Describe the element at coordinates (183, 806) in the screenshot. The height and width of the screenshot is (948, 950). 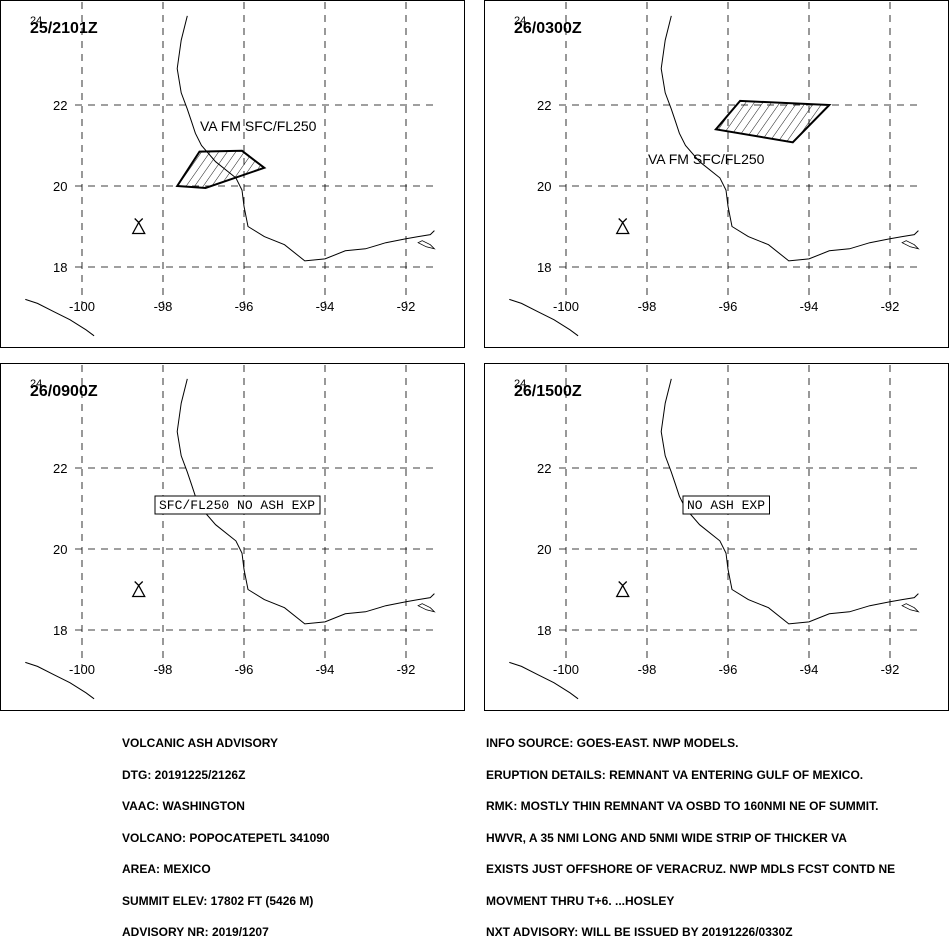
I see `advisory-line: VAAC: WASHINGTON` at that location.